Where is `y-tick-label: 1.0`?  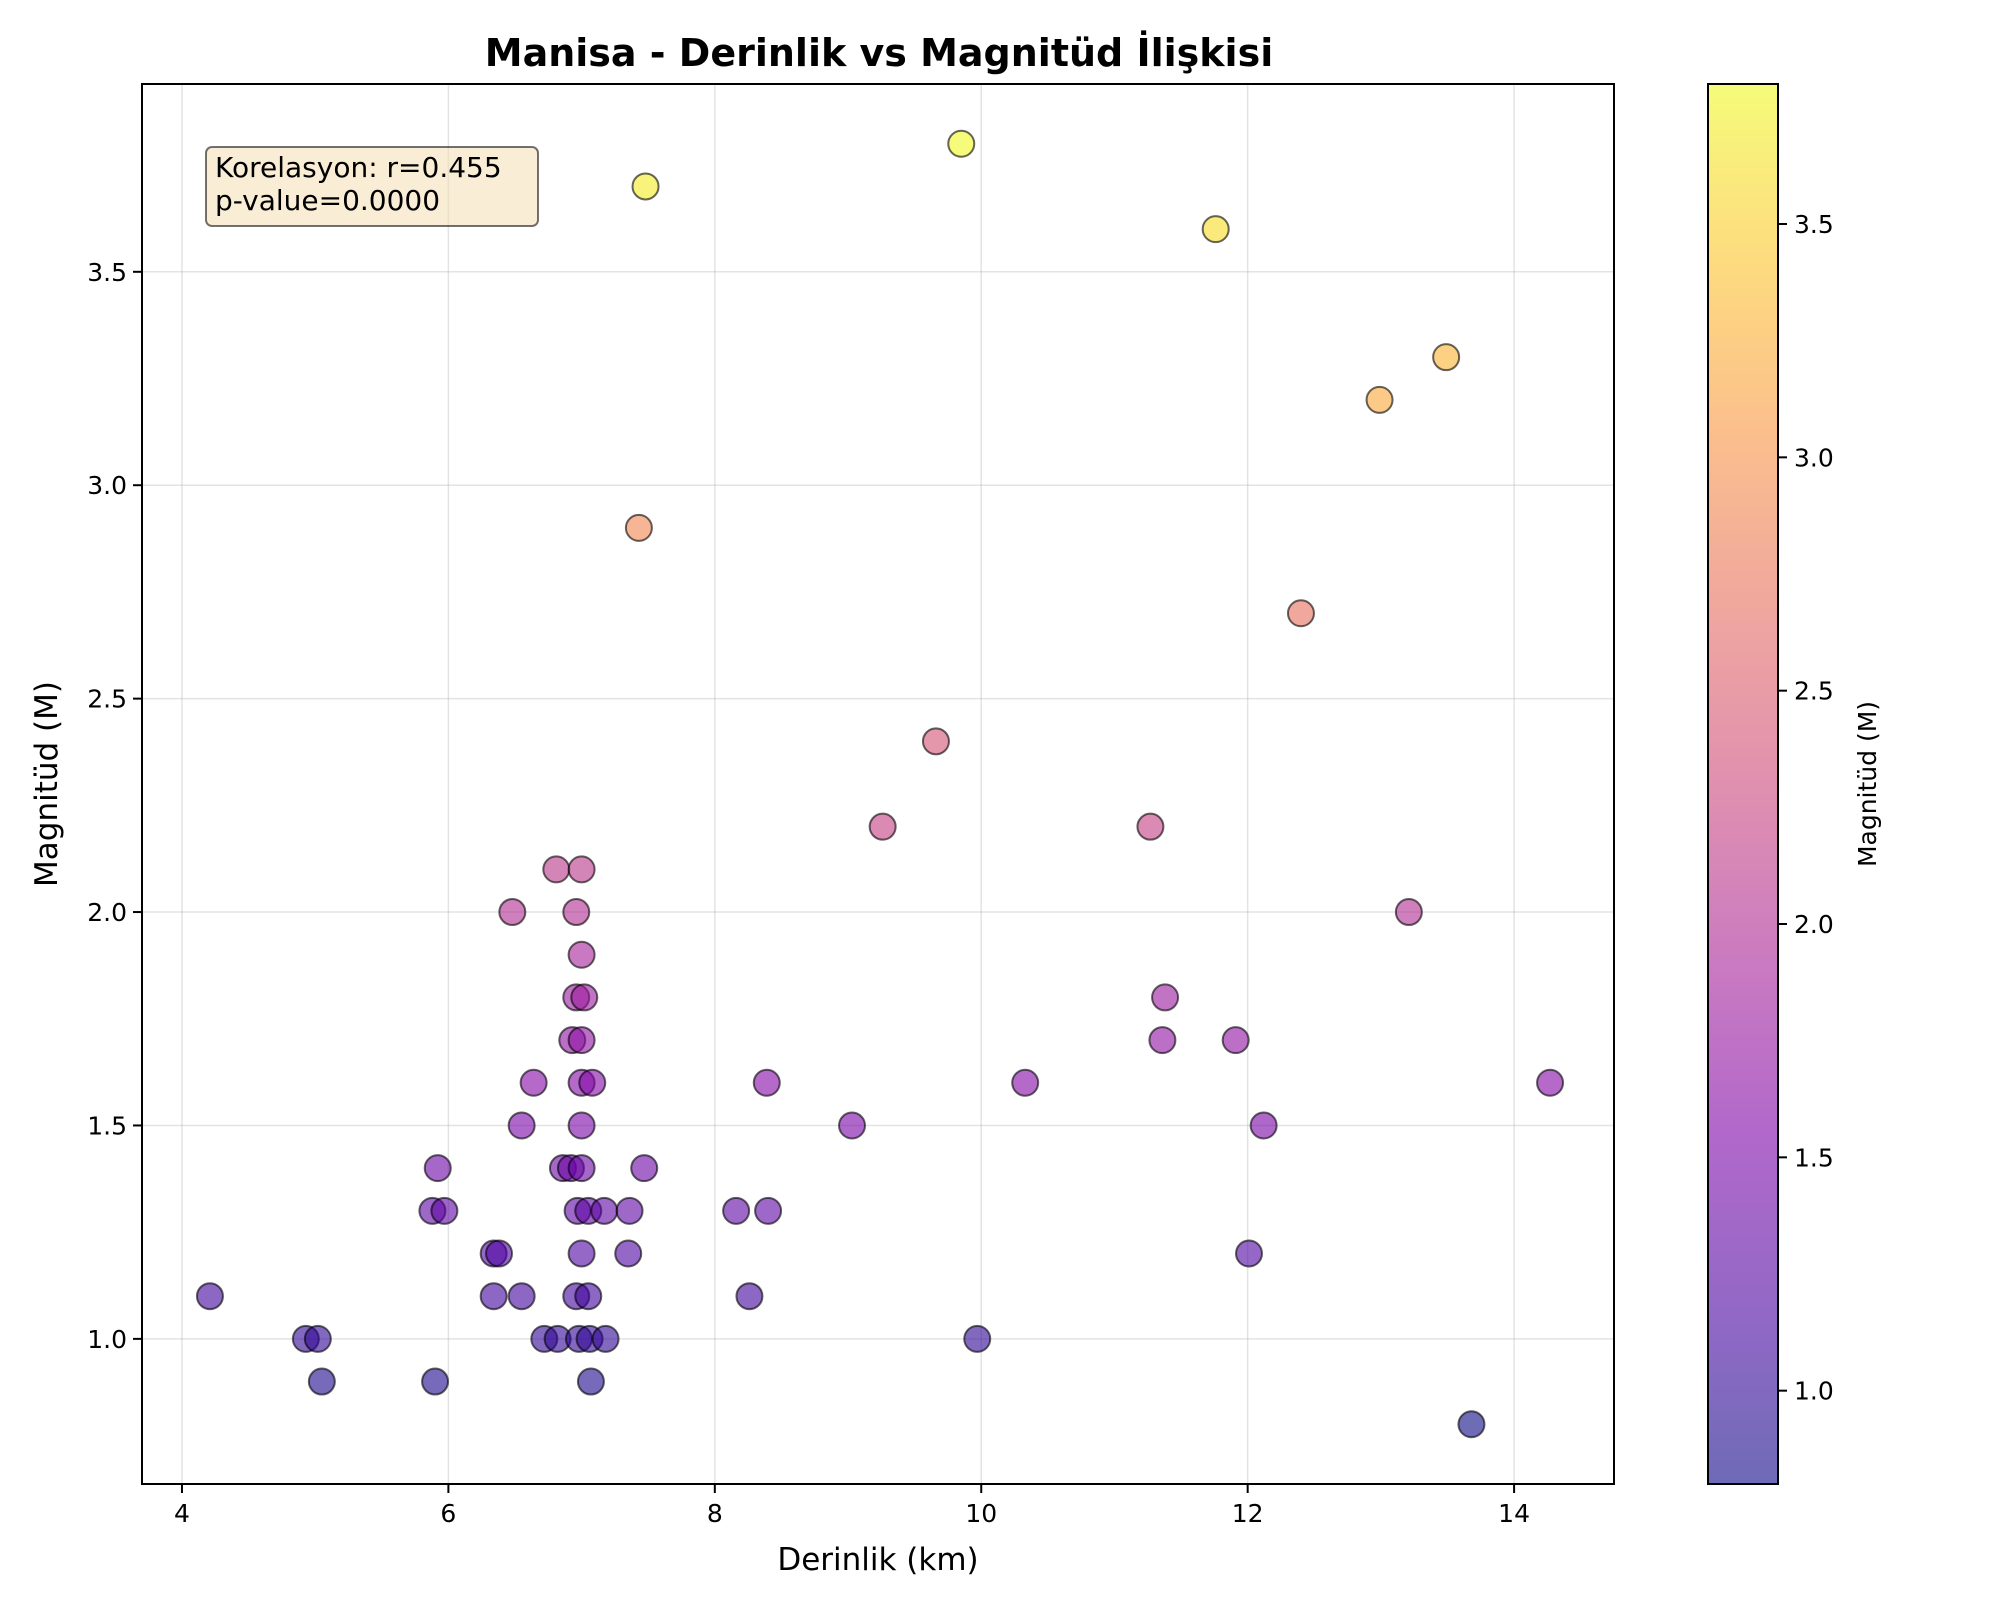
y-tick-label: 1.0 is located at coordinates (107, 1339).